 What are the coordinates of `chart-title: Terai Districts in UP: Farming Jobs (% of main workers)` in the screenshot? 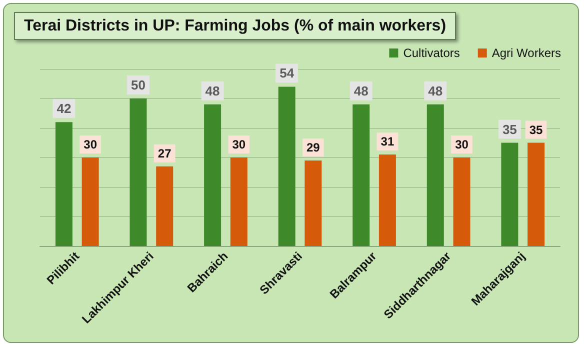 It's located at (235, 26).